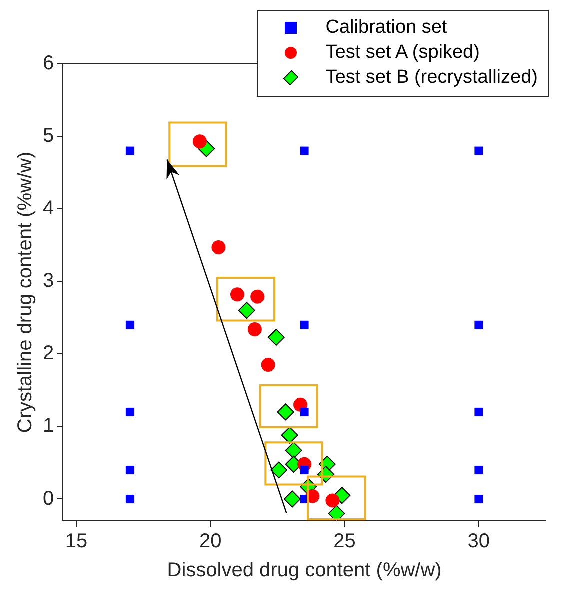 The image size is (563, 593). What do you see at coordinates (304, 571) in the screenshot?
I see `x-axis-title: Dissolved drug content (%w/w)` at bounding box center [304, 571].